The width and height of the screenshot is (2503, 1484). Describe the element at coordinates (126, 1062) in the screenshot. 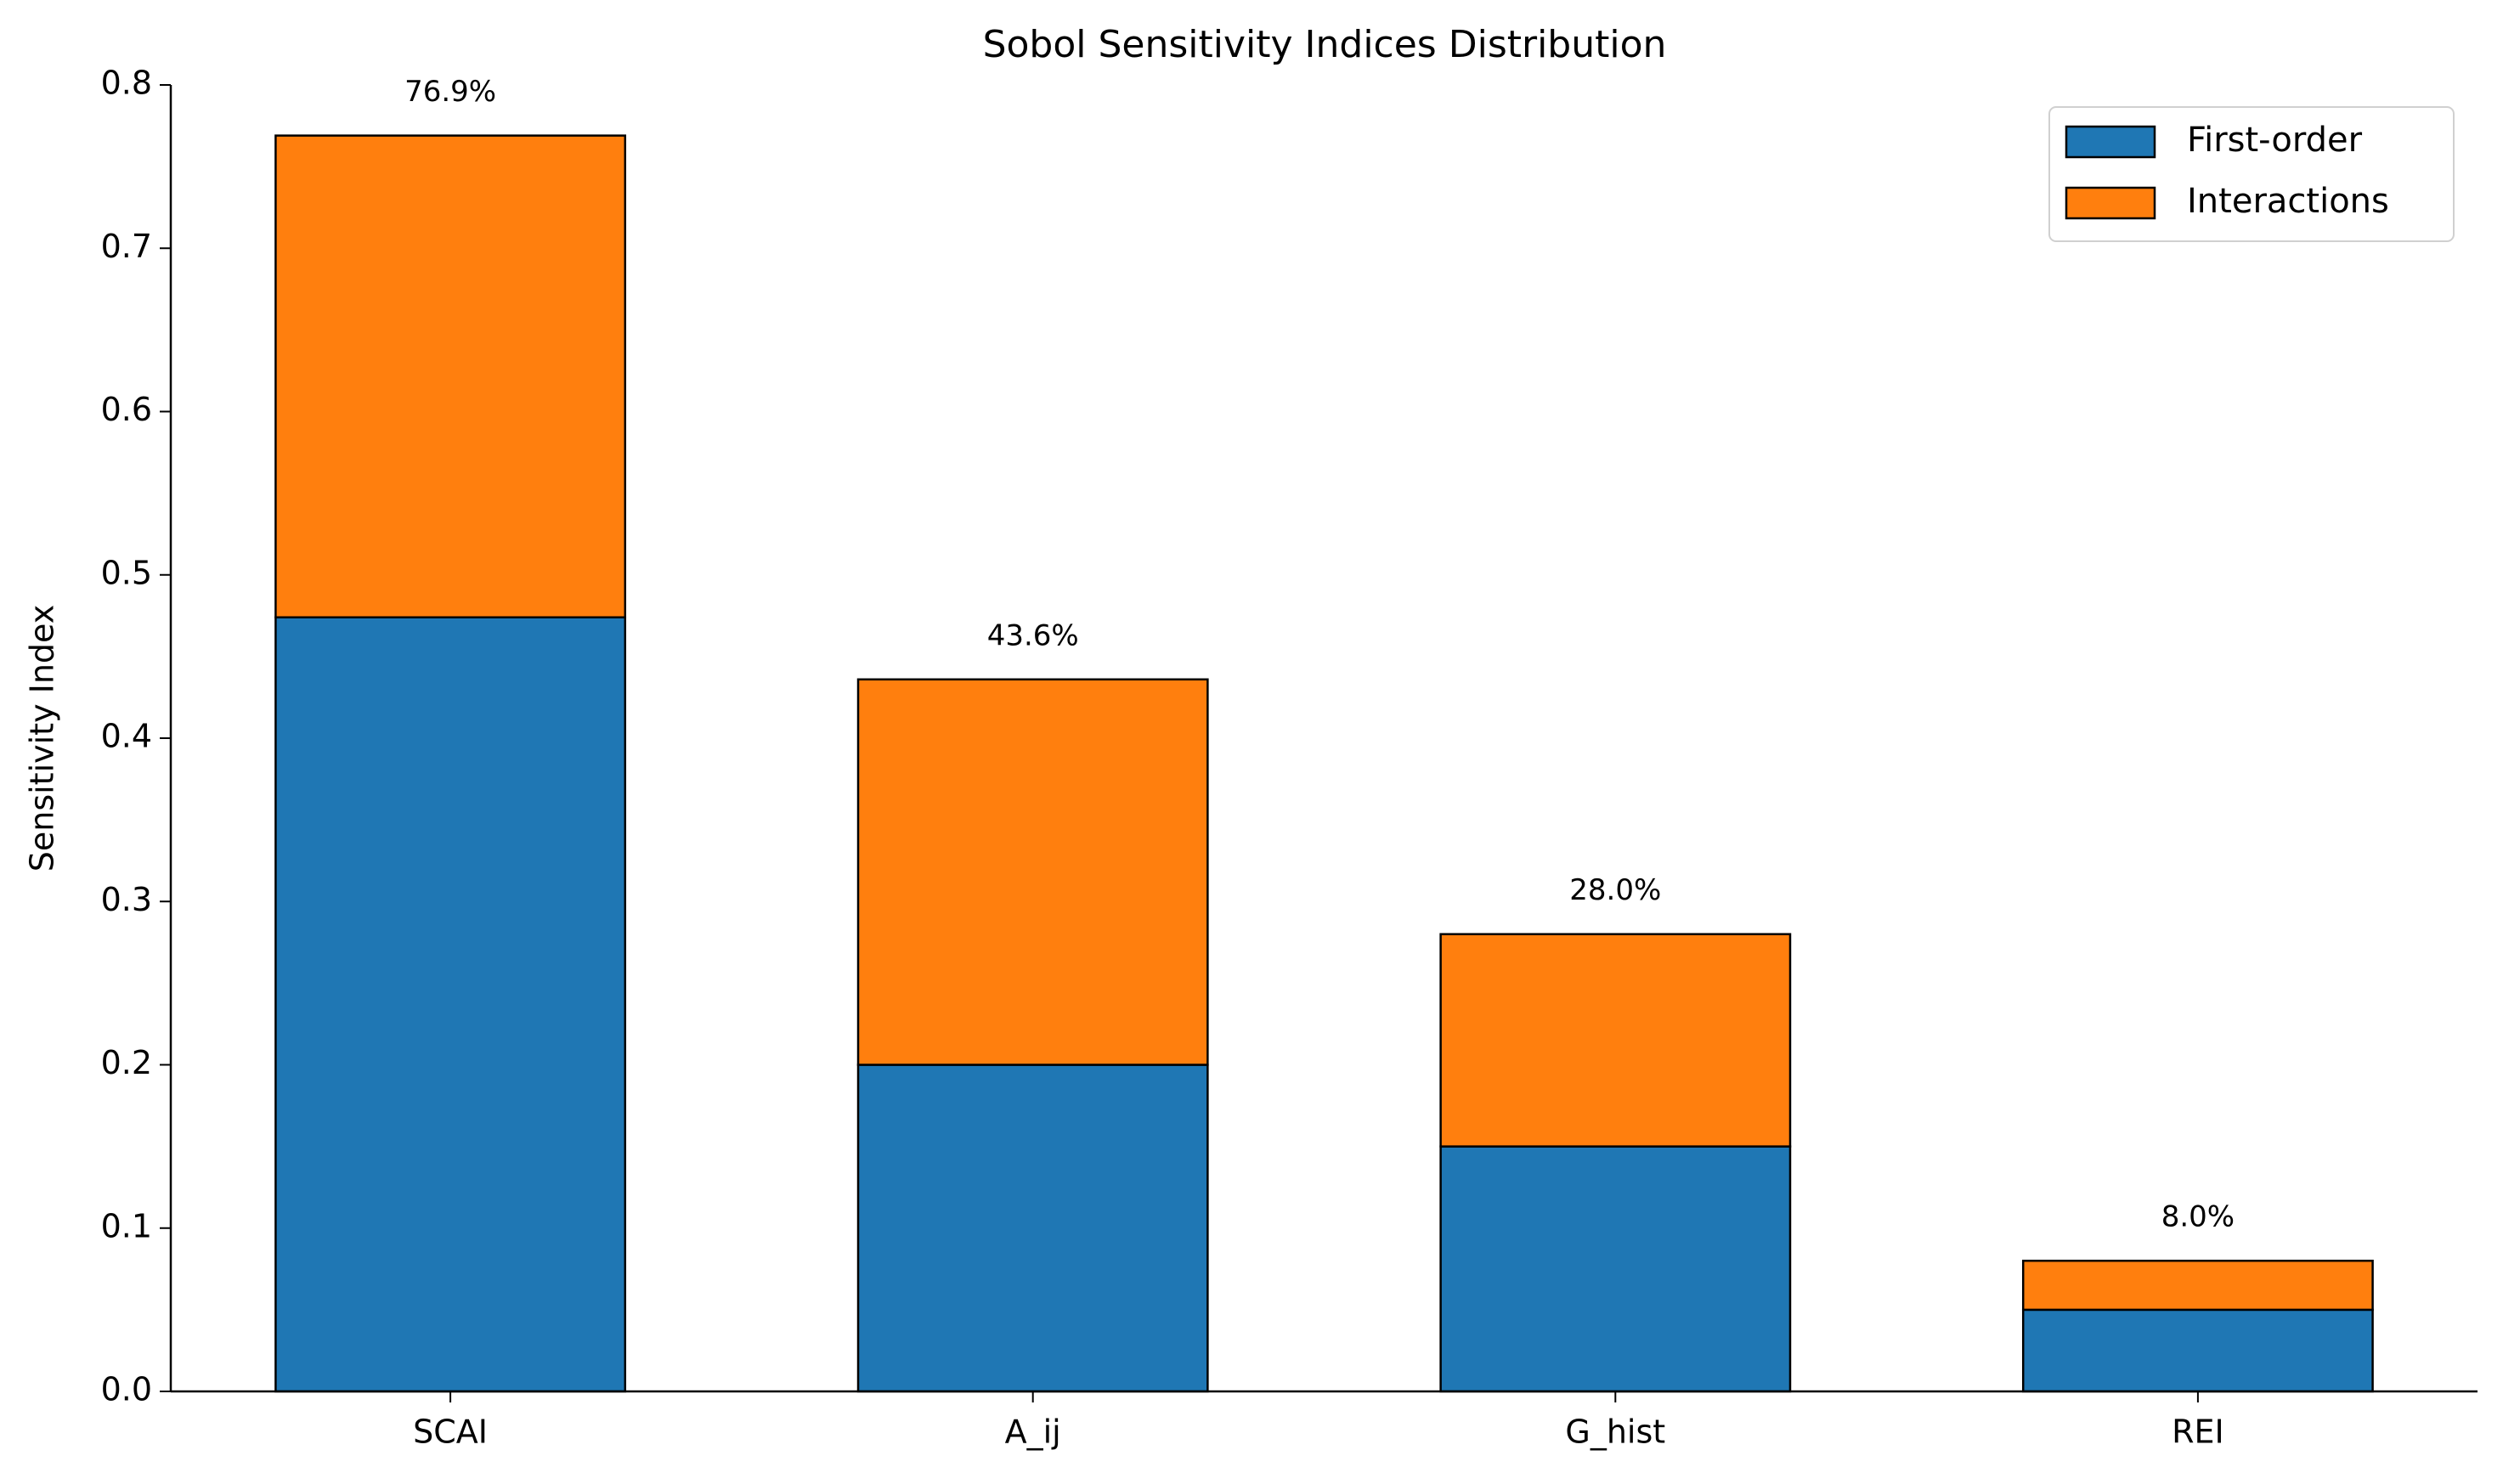

I see `y-tick-label: 0.2` at that location.